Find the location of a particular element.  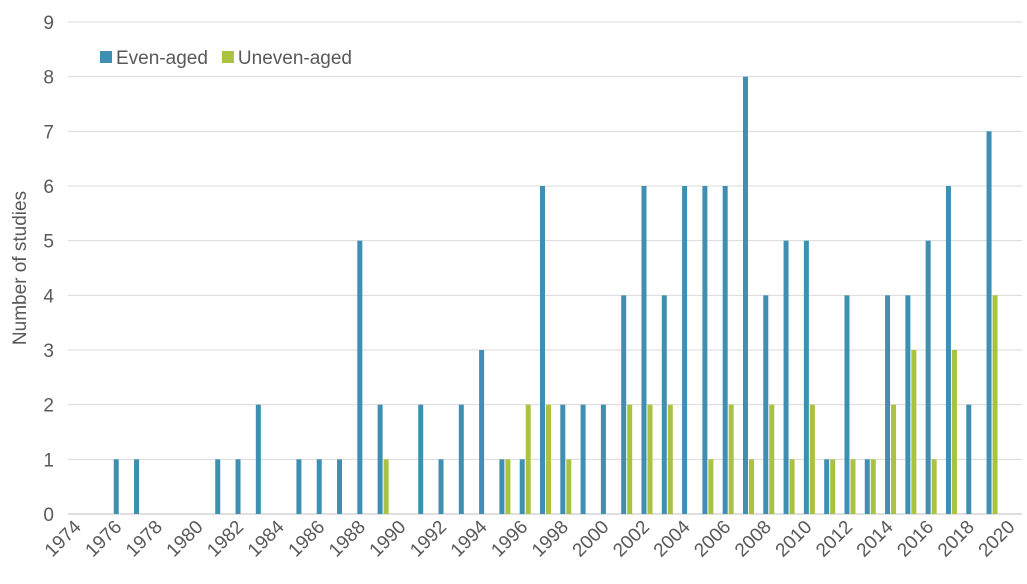

x-tick-label: 1988 is located at coordinates (347, 539).